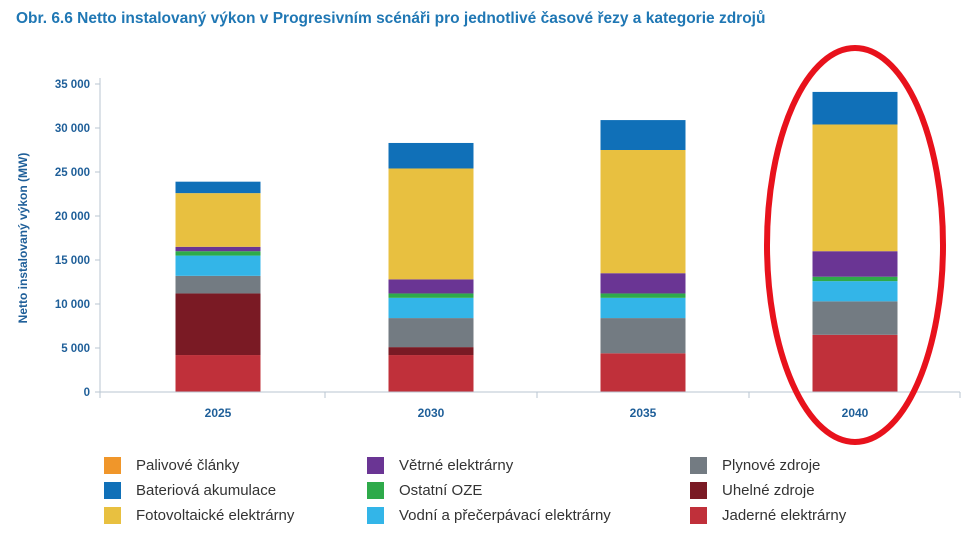 This screenshot has height=549, width=977. What do you see at coordinates (643, 413) in the screenshot?
I see `x-tick-label: 2035` at bounding box center [643, 413].